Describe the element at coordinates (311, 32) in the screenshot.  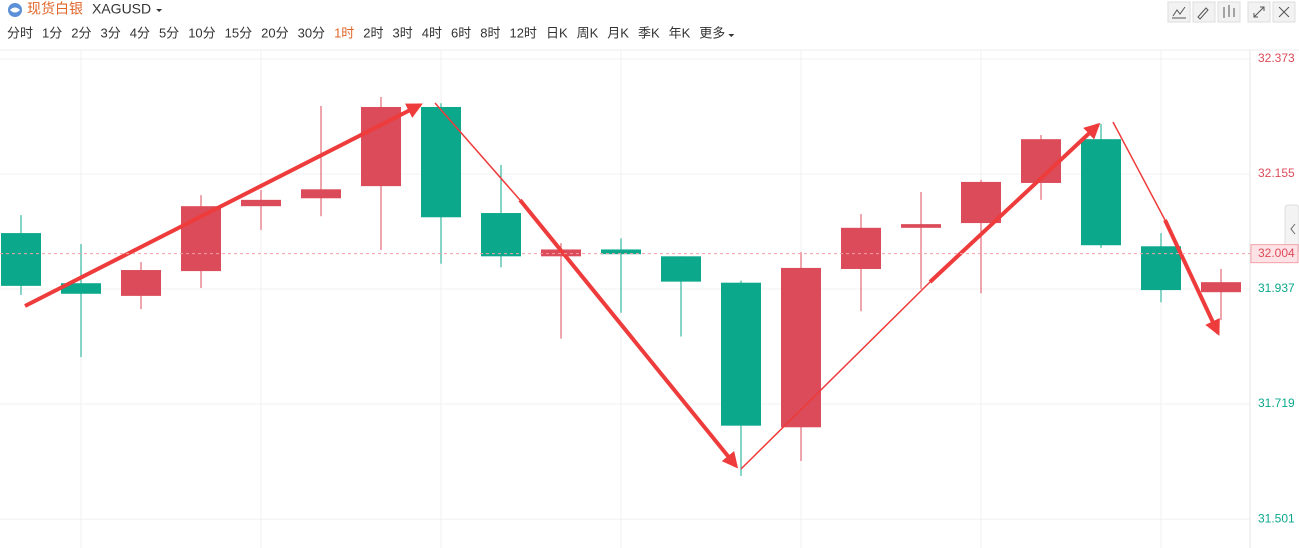
I see `timeframe-tab: 30分` at that location.